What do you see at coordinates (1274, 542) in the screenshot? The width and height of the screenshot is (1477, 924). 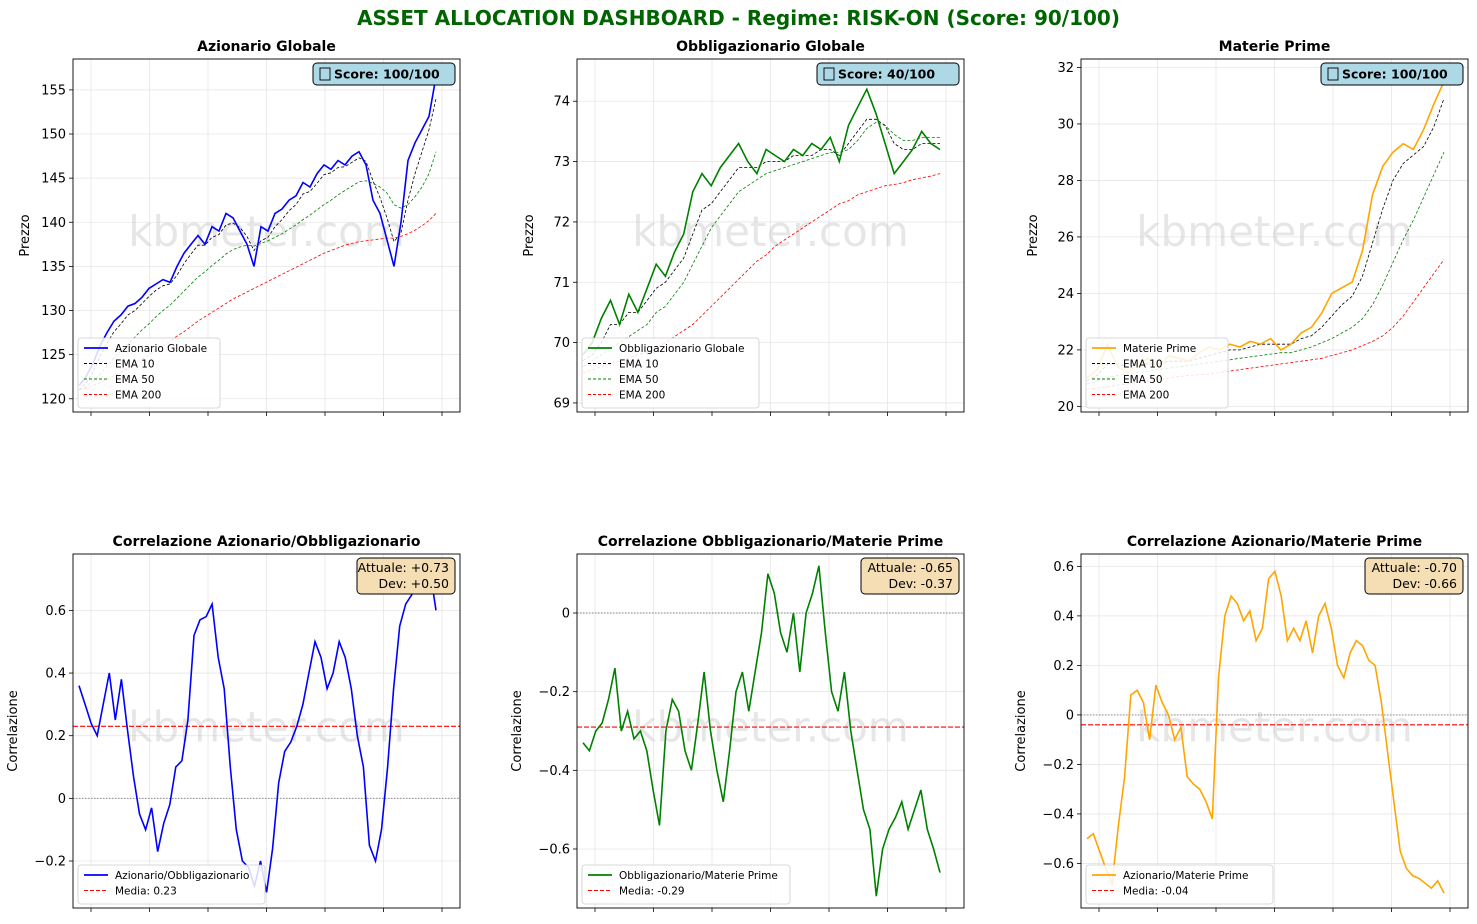 I see `chart-title: Correlazione Azionario/Materie Prime` at bounding box center [1274, 542].